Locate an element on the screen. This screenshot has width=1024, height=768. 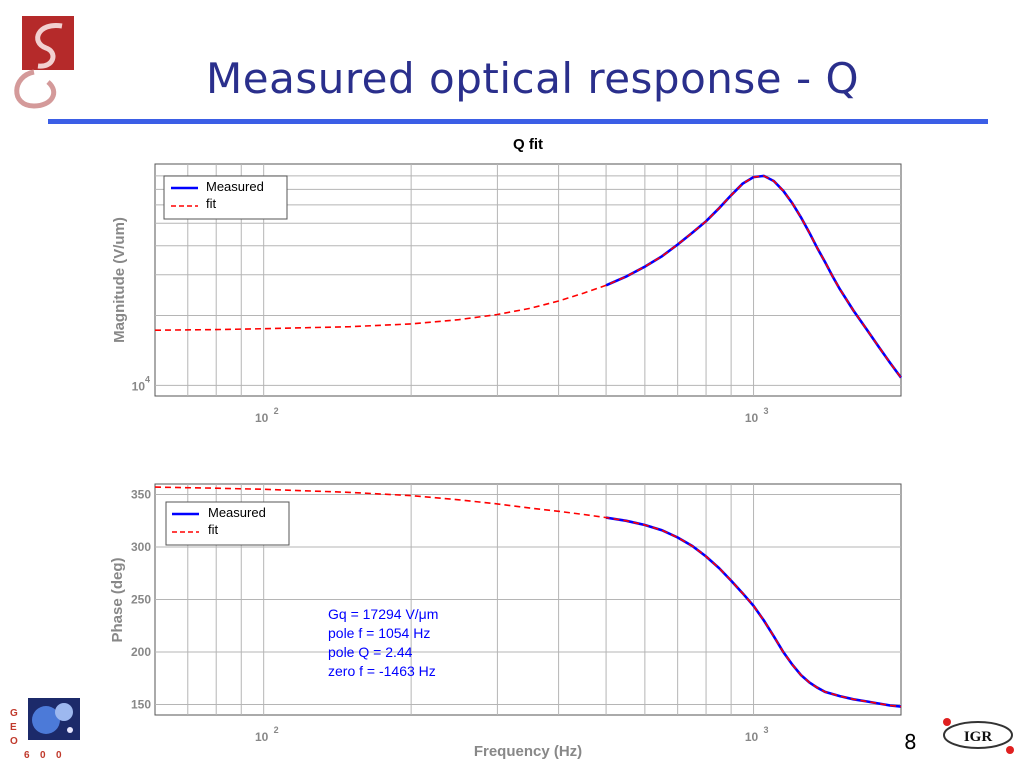
magnitude-y-axis-label: Magnitude (V/um) is located at coordinates (119, 280).